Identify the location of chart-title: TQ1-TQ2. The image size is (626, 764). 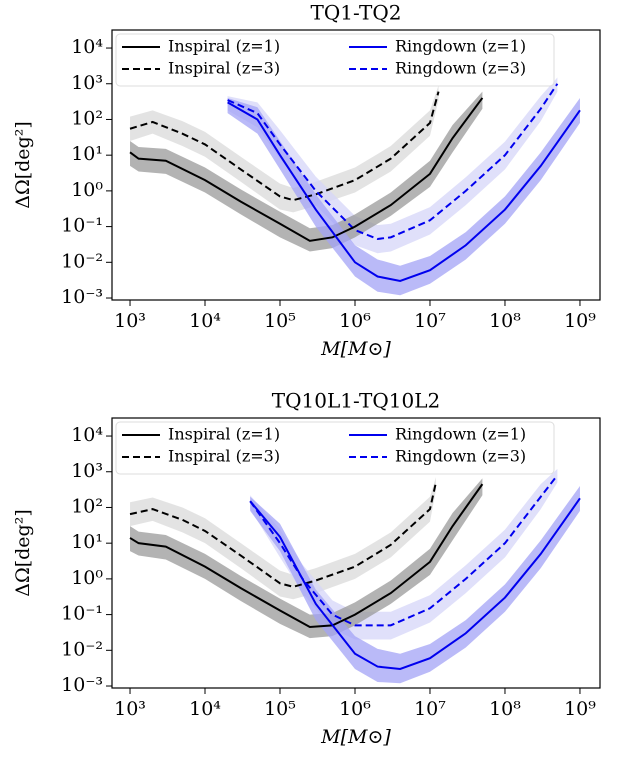
(356, 13).